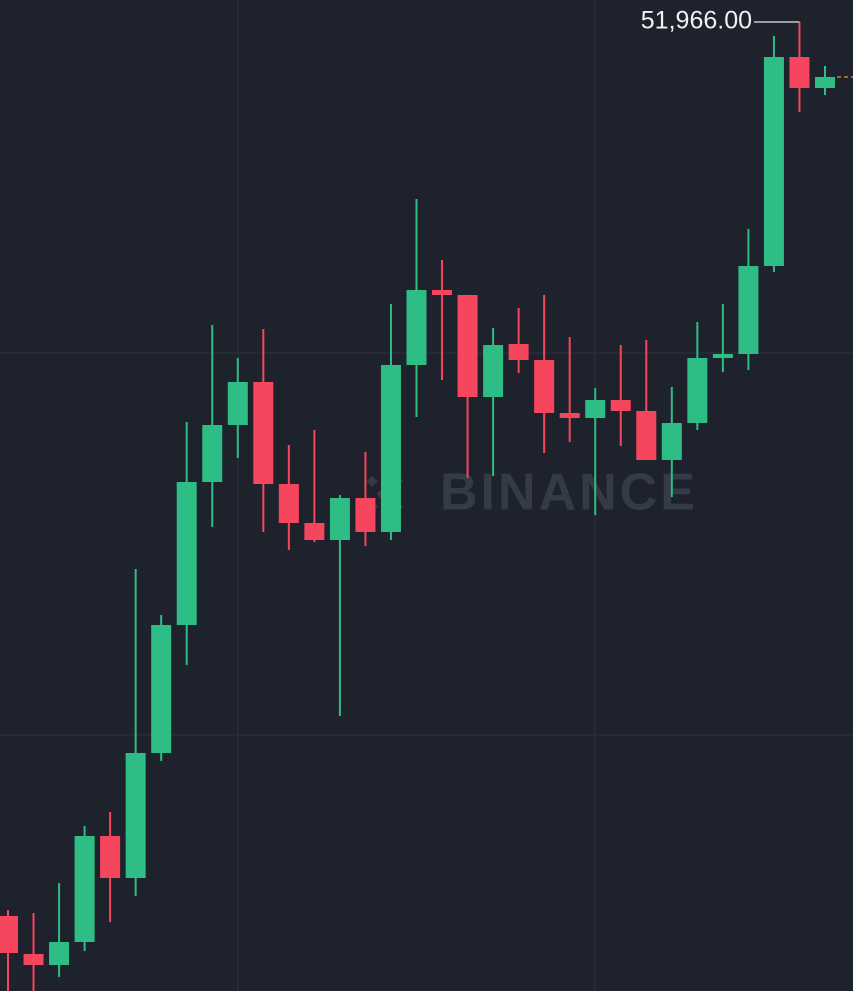  I want to click on annotation-label: 51,966.00, so click(696, 21).